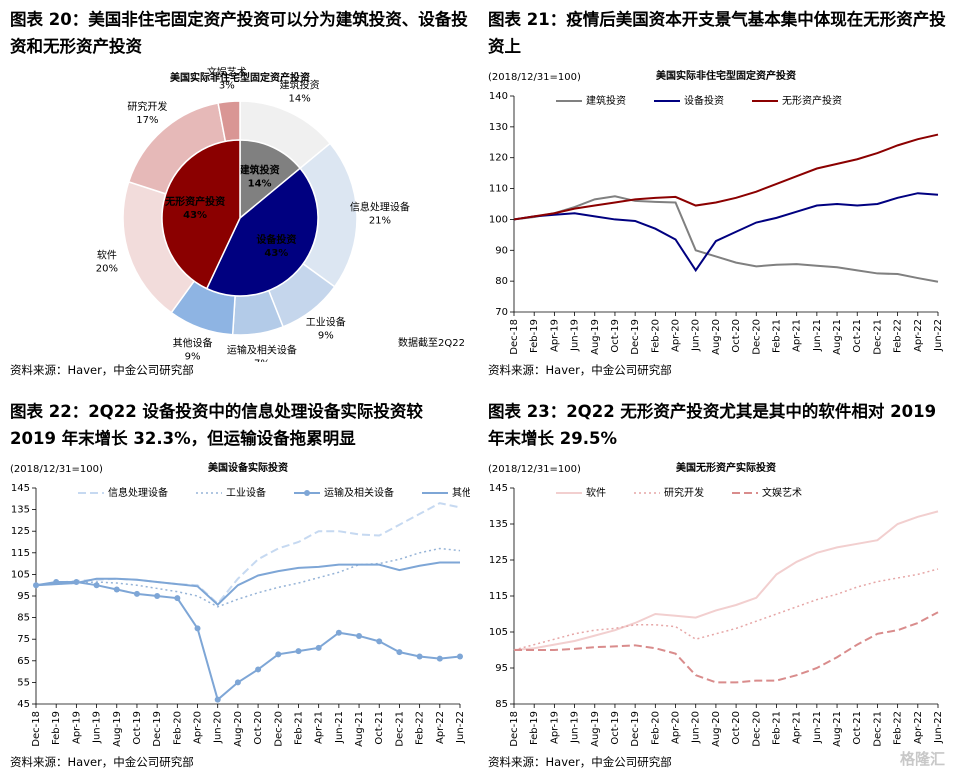 The height and width of the screenshot is (773, 955). Describe the element at coordinates (248, 467) in the screenshot. I see `chart-title: 美国设备实际投资` at that location.